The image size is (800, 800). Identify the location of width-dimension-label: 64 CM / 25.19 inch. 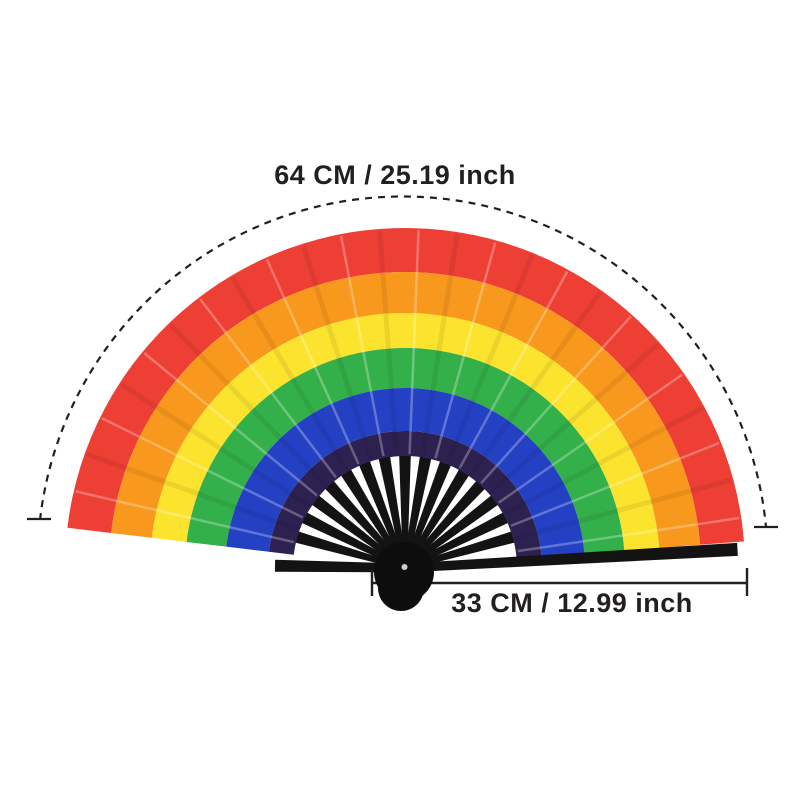
(395, 175).